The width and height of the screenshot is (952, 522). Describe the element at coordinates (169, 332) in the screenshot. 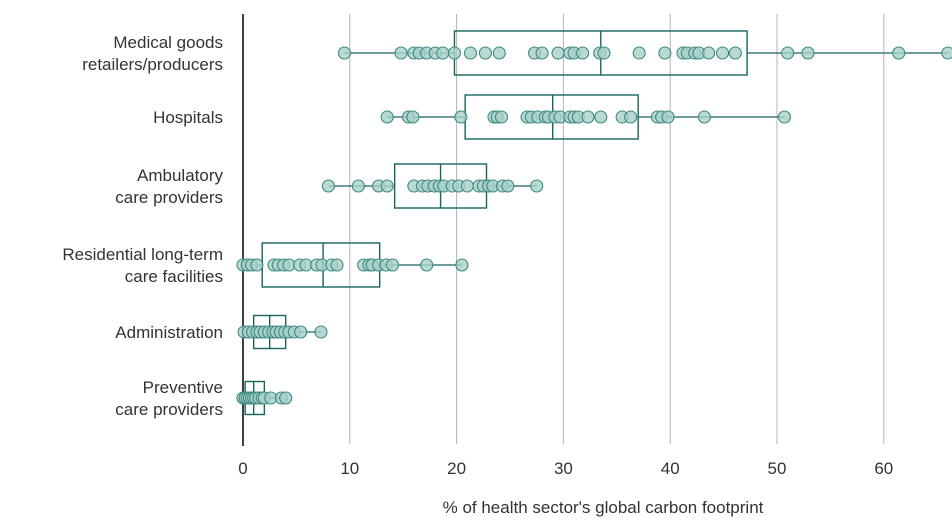

I see `category-label: Administration` at that location.